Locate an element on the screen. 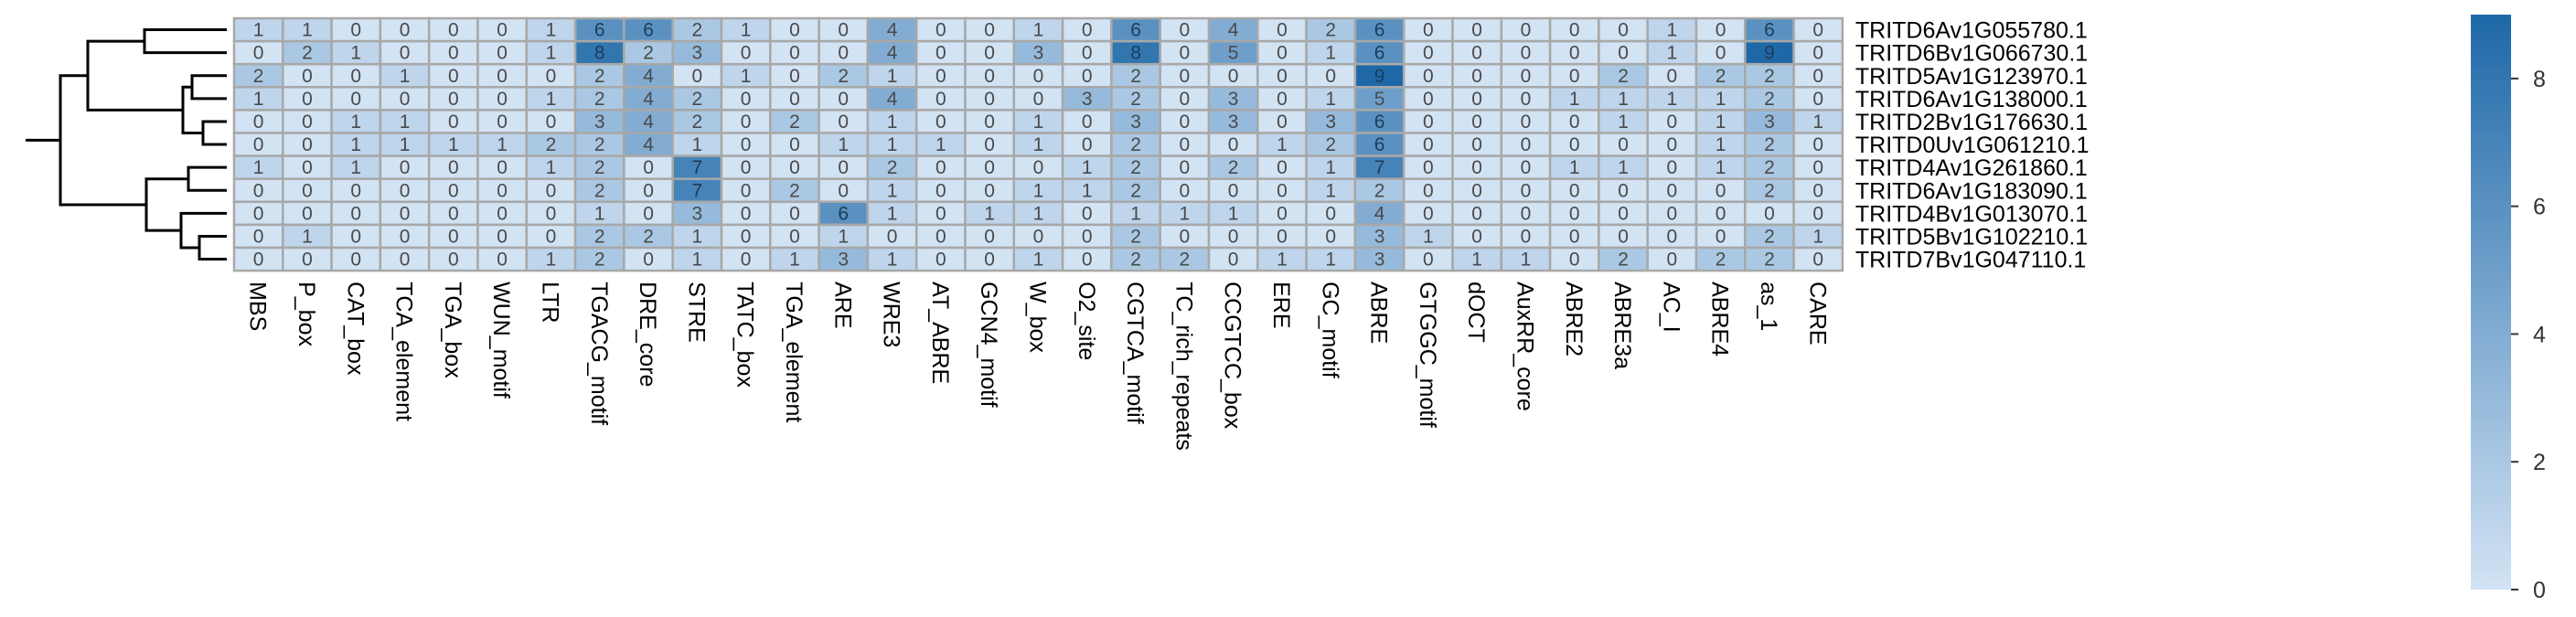 Image resolution: width=2576 pixels, height=617 pixels. column-label: CGTCA_motif is located at coordinates (1135, 353).